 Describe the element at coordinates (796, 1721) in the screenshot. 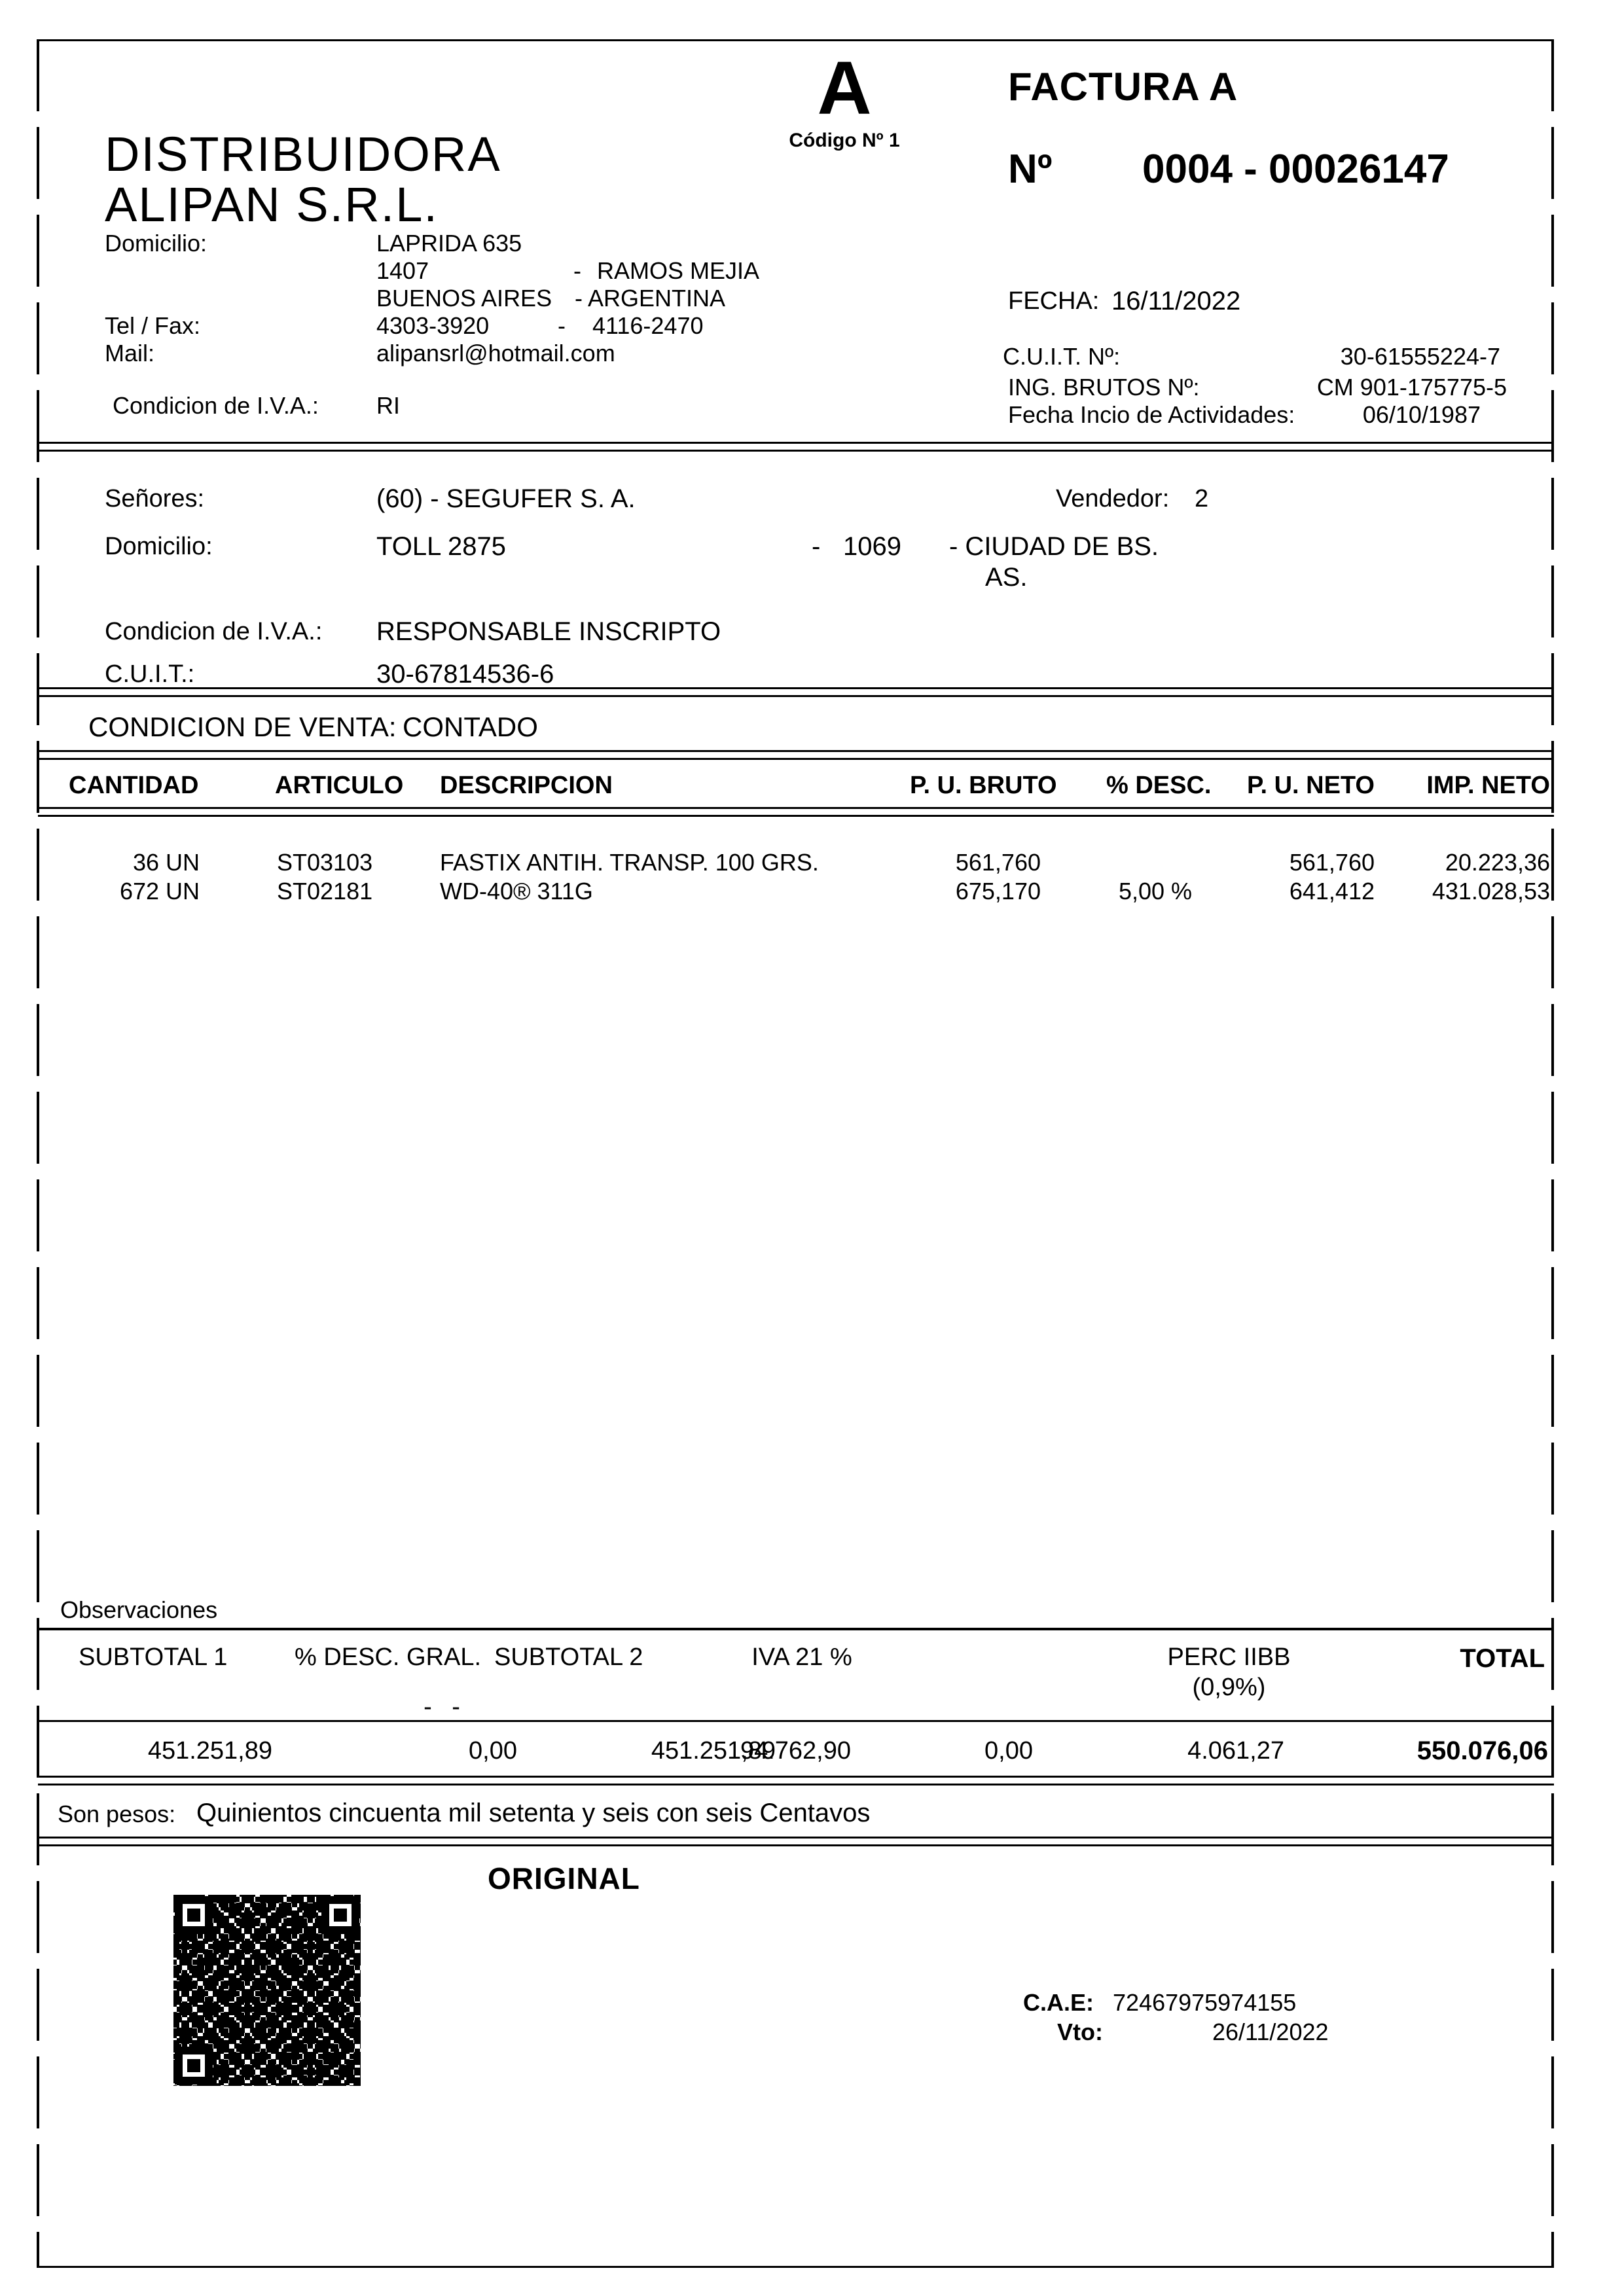

I see `totals-box-middle-line` at that location.